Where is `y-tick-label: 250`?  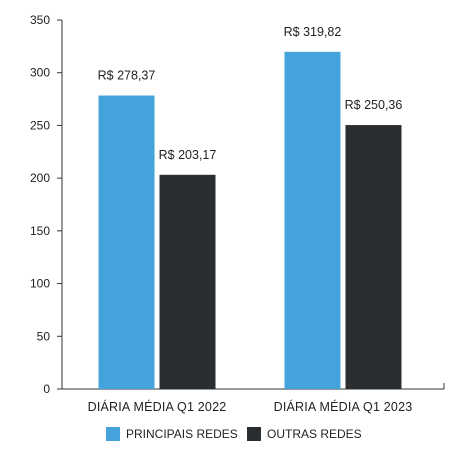
y-tick-label: 250 is located at coordinates (40, 125).